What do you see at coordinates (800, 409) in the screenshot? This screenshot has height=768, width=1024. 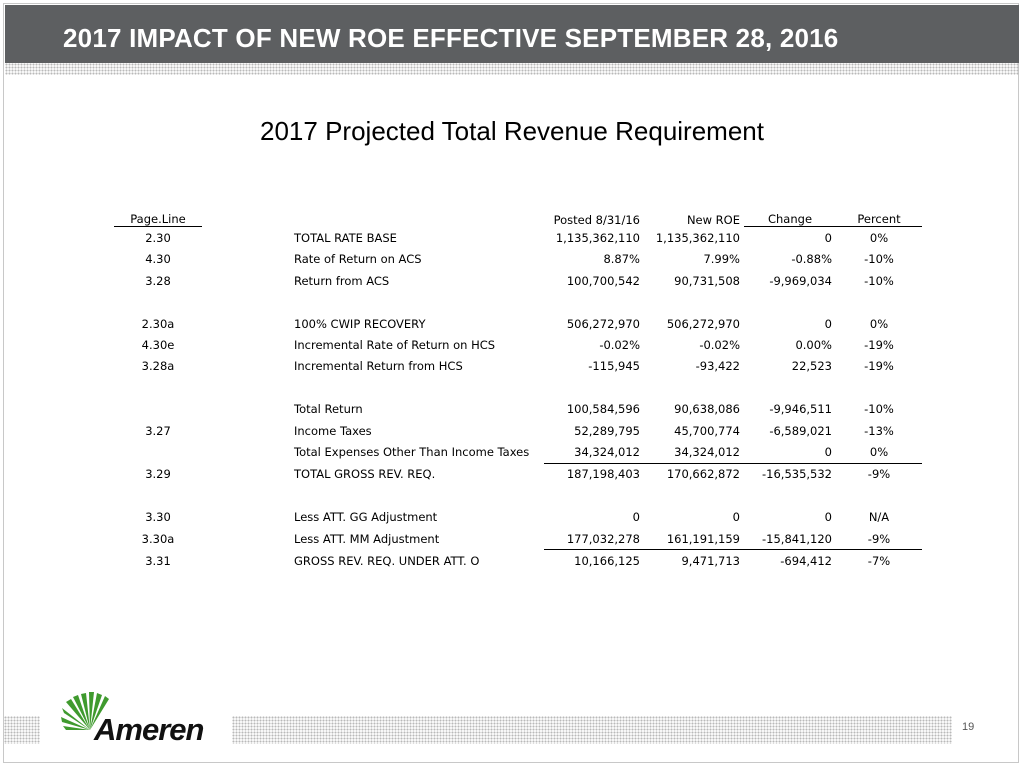 I see `cell-change: -9,946,511` at bounding box center [800, 409].